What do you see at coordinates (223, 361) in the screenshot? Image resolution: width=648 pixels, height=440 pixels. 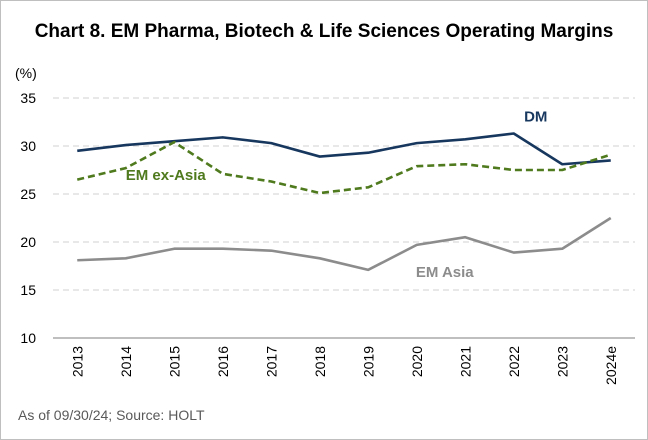 I see `x-tick-label: 2016` at bounding box center [223, 361].